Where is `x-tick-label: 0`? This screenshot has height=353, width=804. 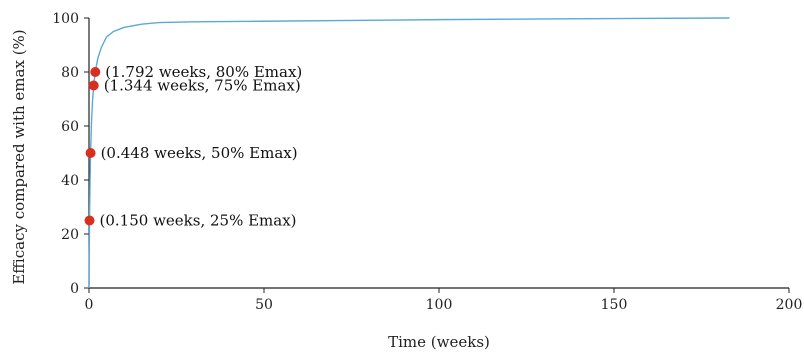
x-tick-label: 0 is located at coordinates (89, 305).